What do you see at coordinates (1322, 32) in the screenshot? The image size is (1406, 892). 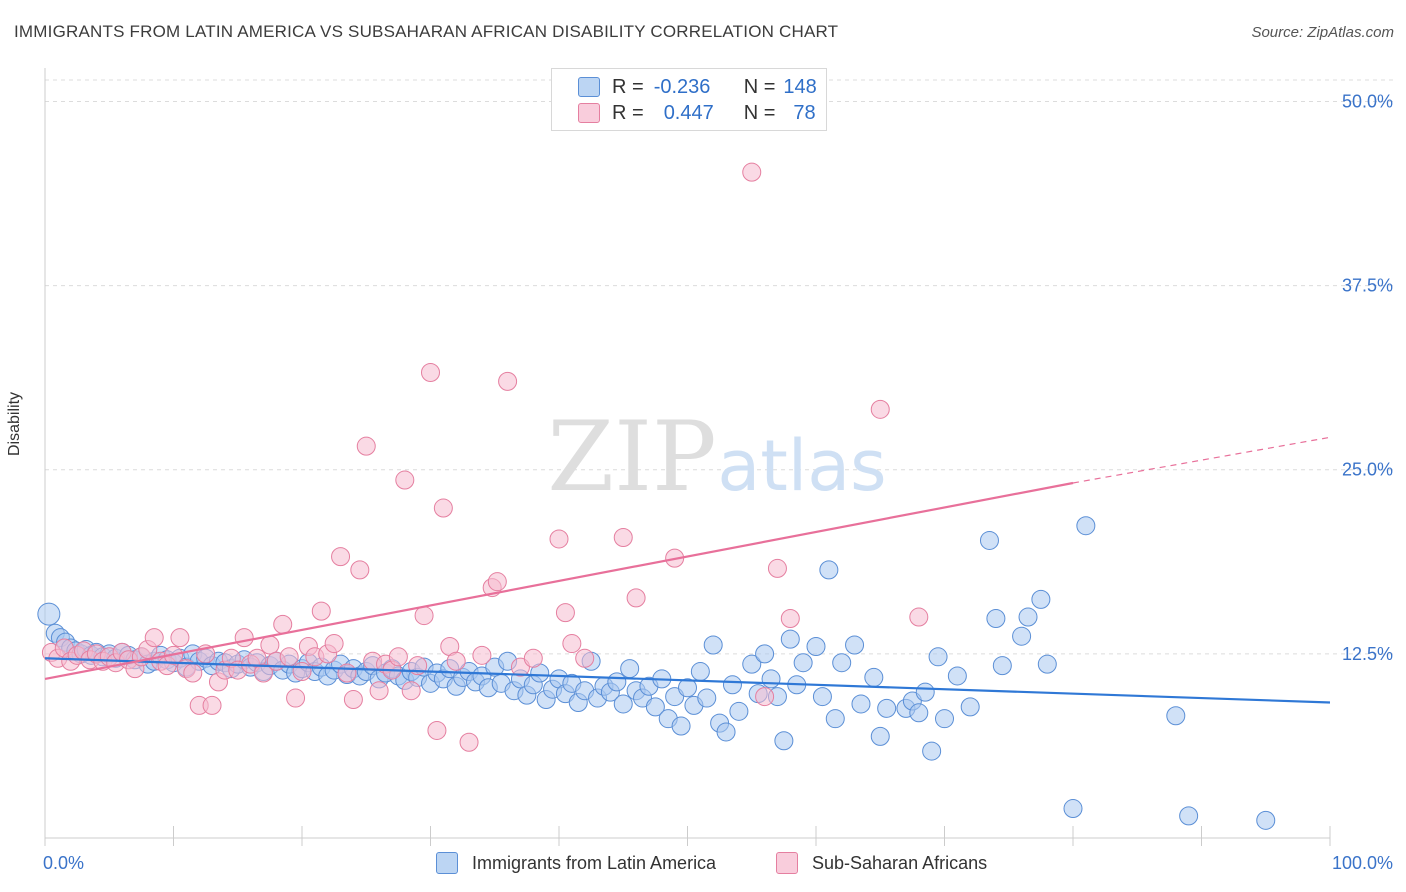 I see `chart-source: Source: ZipAtlas.com` at bounding box center [1322, 32].